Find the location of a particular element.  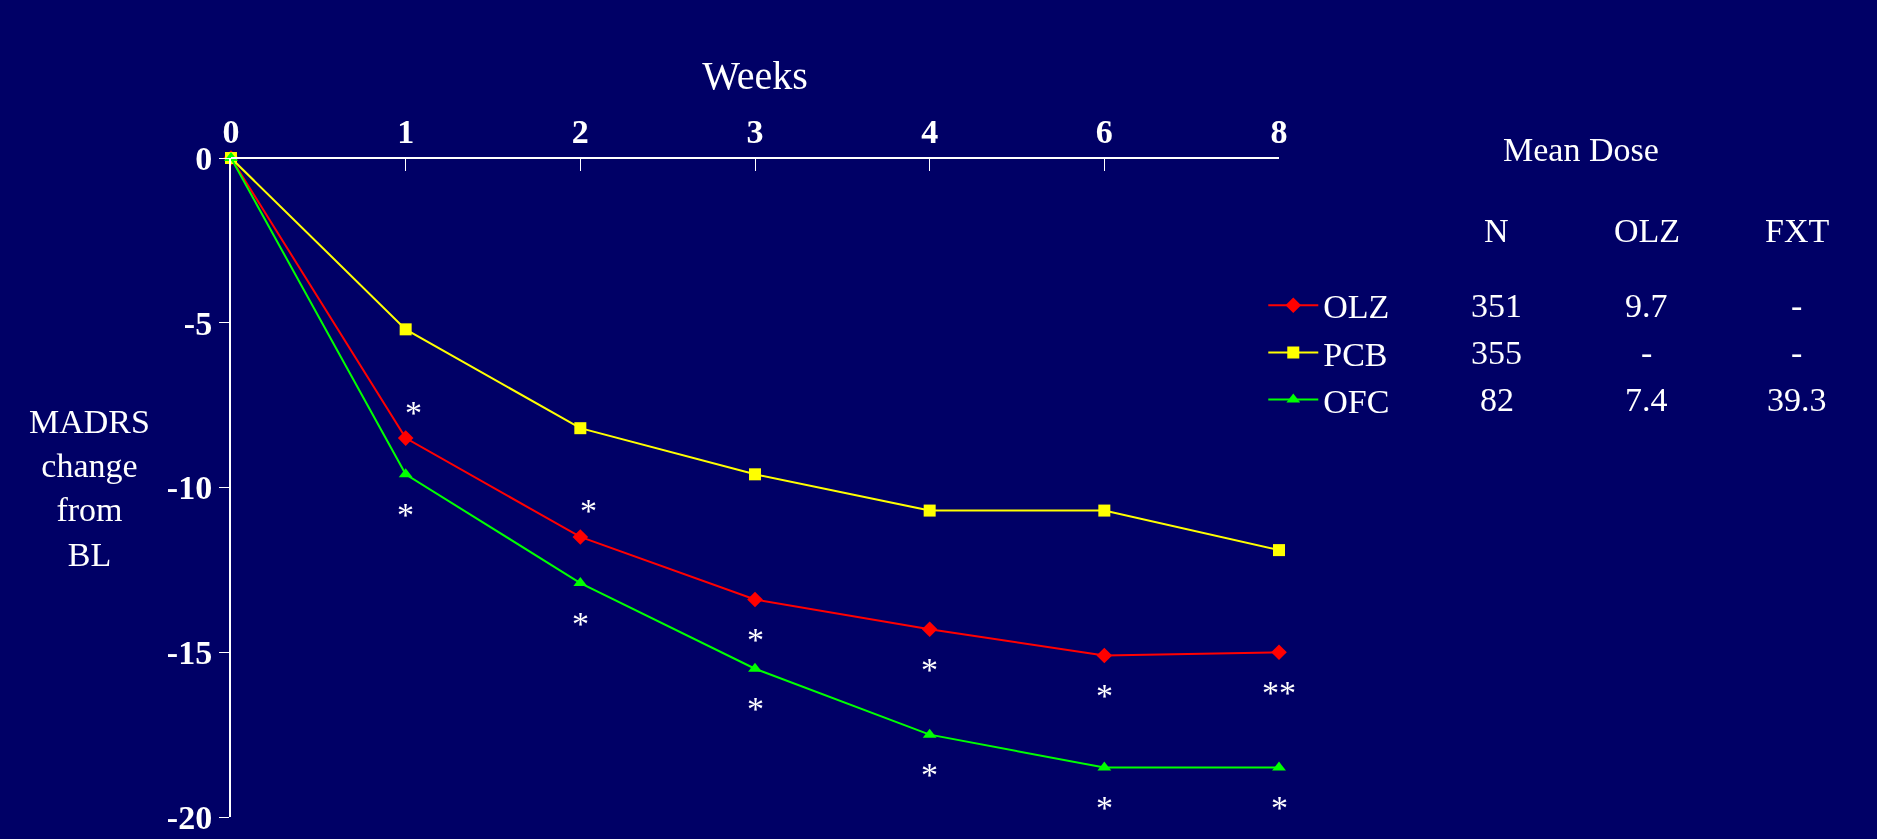

text: N is located at coordinates (1496, 230).